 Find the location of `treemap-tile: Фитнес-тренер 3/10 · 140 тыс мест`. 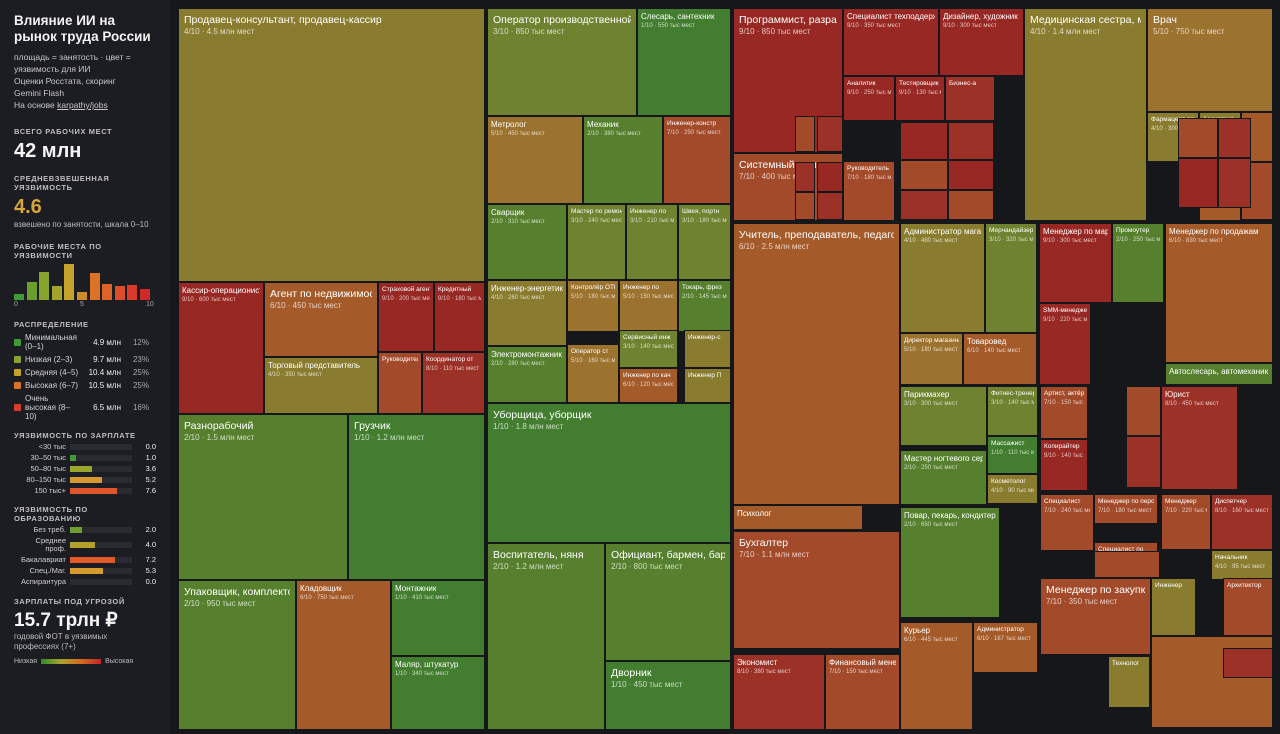

treemap-tile: Фитнес-тренер 3/10 · 140 тыс мест is located at coordinates (1012, 411).